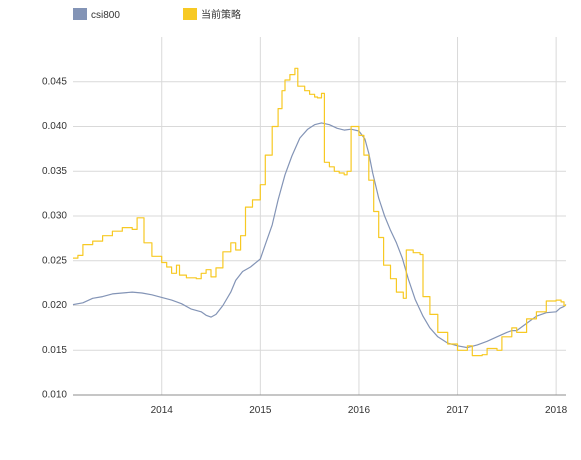 This screenshot has width=581, height=460. I want to click on legend-label-csi800: csi800, so click(105, 15).